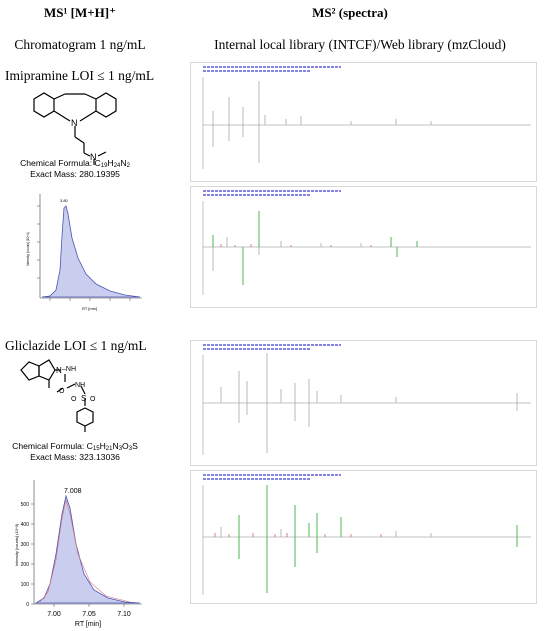 The width and height of the screenshot is (550, 631). Describe the element at coordinates (80, 44) in the screenshot. I see `chromatogram-subheader: Chromatogram 1 ng/mL` at that location.